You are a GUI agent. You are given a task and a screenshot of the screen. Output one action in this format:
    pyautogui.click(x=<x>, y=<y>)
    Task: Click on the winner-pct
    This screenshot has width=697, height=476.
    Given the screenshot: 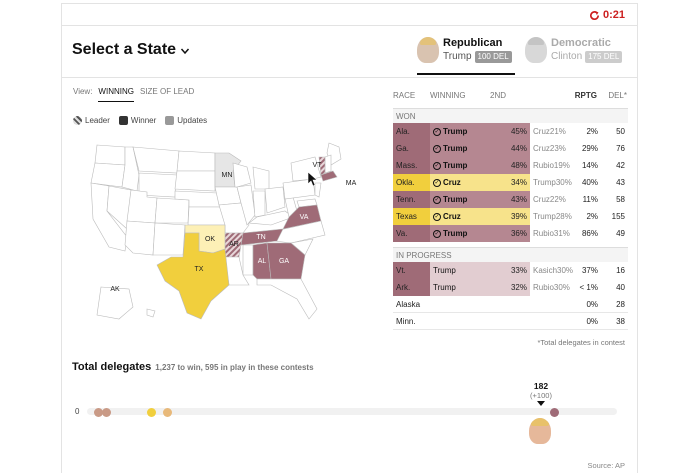 What is the action you would take?
    pyautogui.click(x=515, y=304)
    